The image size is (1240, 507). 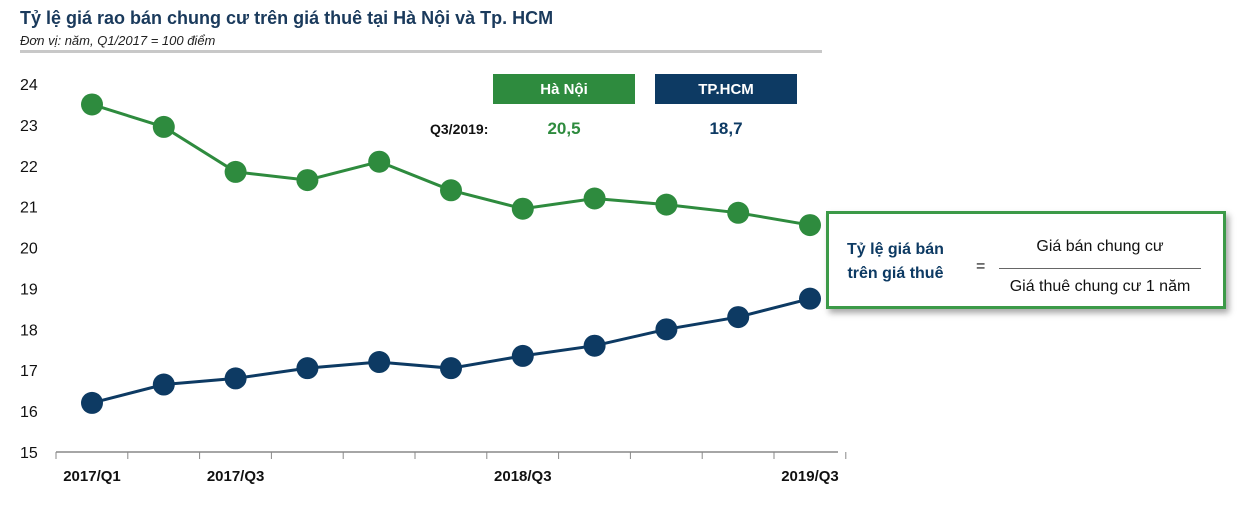 I want to click on formula-numerator: Giá bán chung cư, so click(x=1100, y=246).